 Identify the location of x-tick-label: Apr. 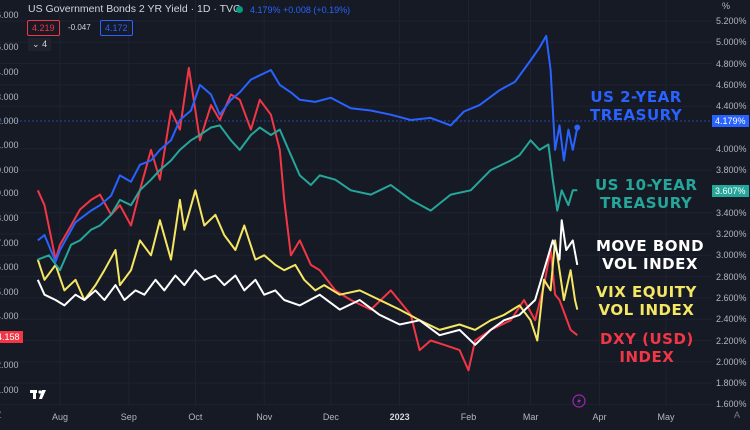
(599, 417).